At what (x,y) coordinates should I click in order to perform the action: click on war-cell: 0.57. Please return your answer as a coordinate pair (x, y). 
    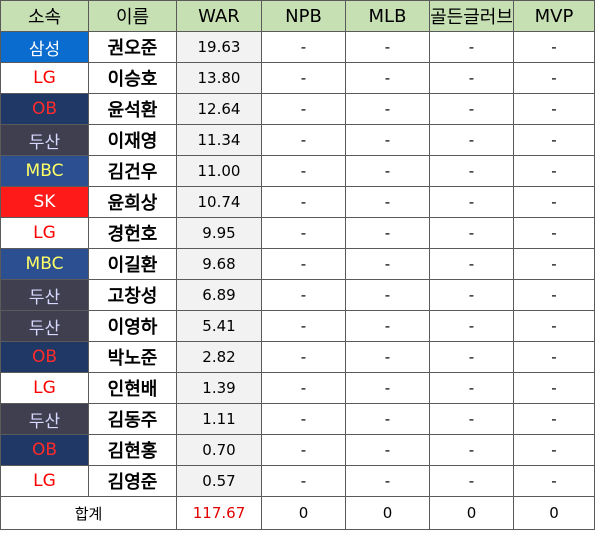
    Looking at the image, I should click on (219, 481).